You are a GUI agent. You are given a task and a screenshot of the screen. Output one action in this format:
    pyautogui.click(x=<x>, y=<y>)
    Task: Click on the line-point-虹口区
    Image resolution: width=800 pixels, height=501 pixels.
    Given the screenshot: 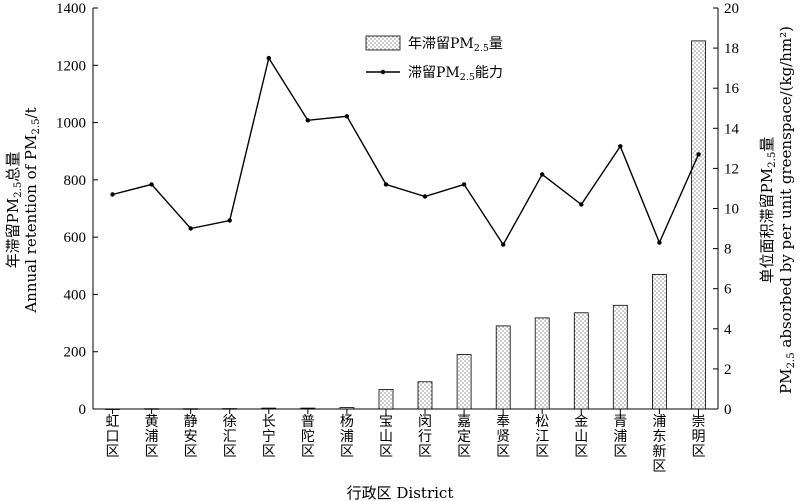 What is the action you would take?
    pyautogui.click(x=112, y=194)
    